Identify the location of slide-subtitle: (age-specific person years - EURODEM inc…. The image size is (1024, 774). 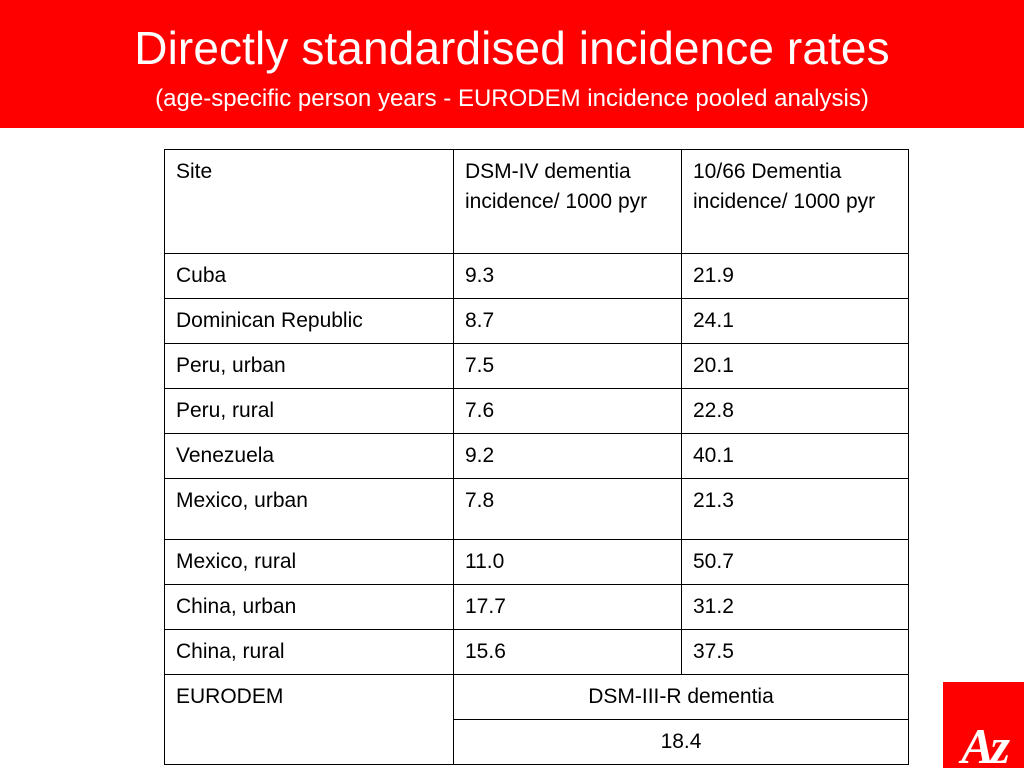
(512, 98).